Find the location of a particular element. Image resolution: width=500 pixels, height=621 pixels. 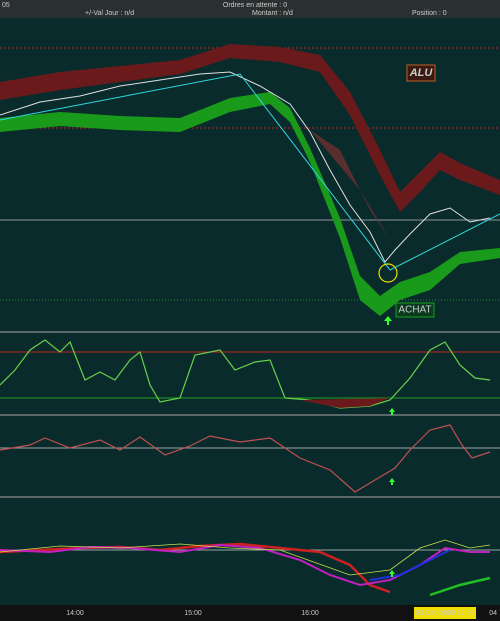

time-tick: 14:00 is located at coordinates (75, 613).